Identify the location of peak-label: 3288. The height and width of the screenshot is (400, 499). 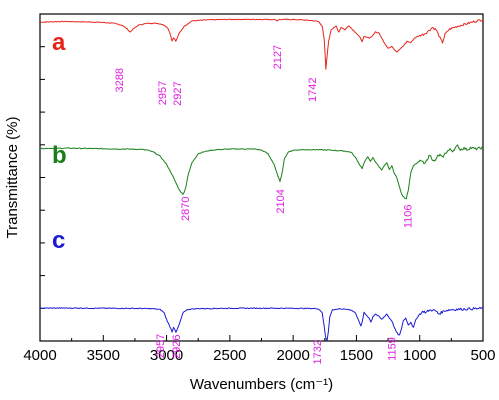
(120, 80).